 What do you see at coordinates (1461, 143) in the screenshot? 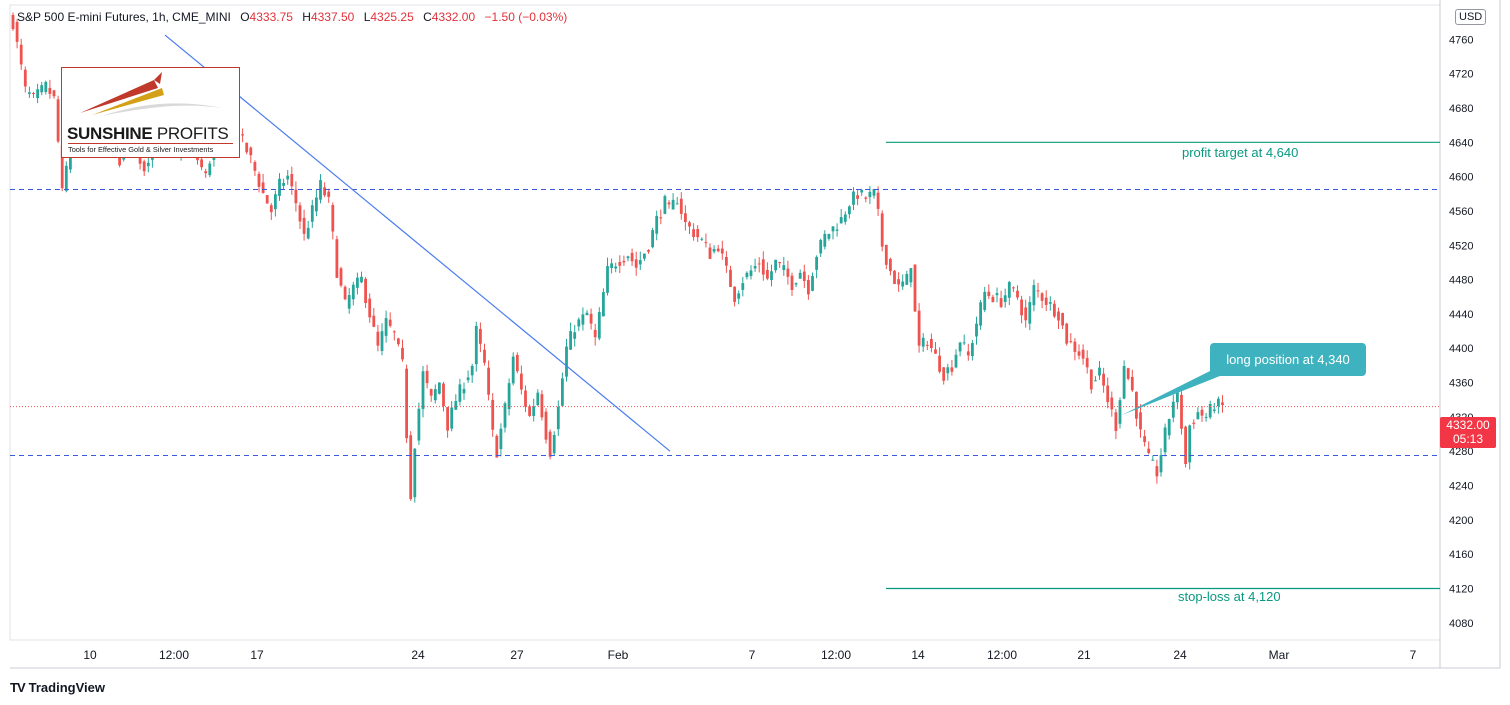
I see `price-axis-tick: 4640` at bounding box center [1461, 143].